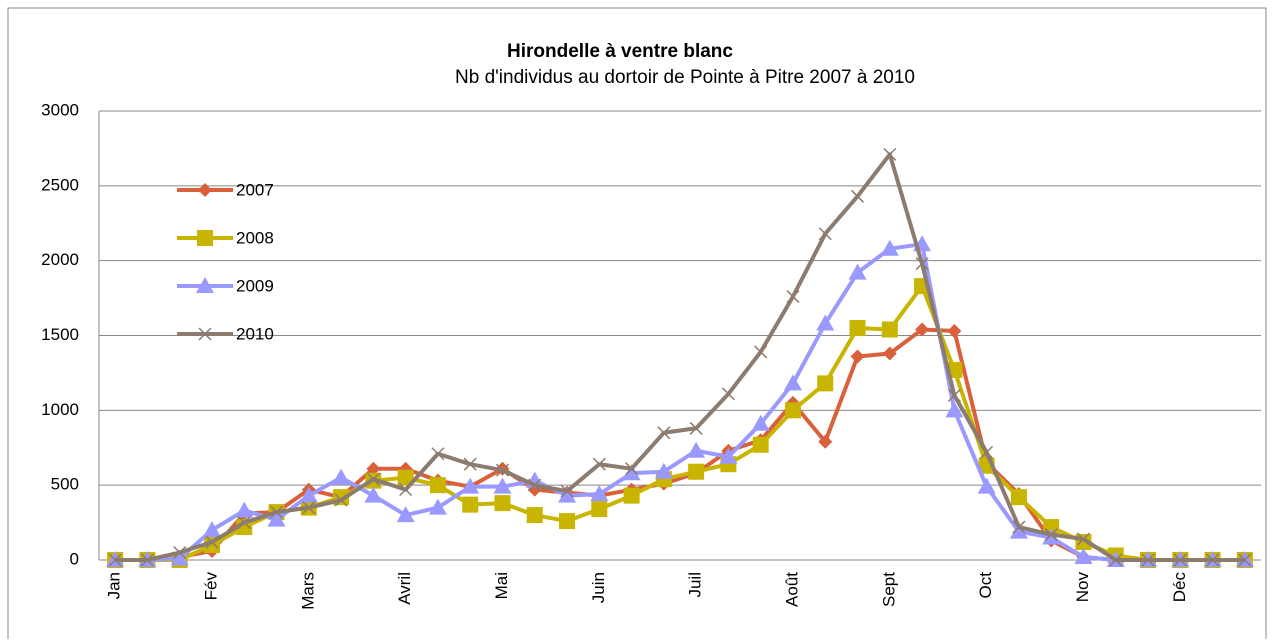 The image size is (1274, 644). I want to click on x-tick-label: Nov, so click(1082, 587).